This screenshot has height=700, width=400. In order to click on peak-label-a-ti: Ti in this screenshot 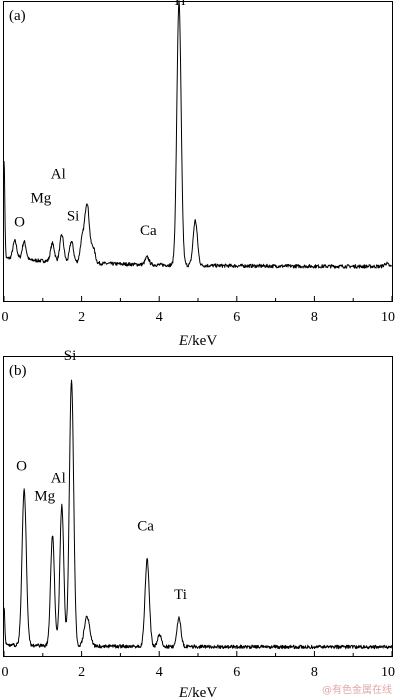, I will do `click(179, 4)`.